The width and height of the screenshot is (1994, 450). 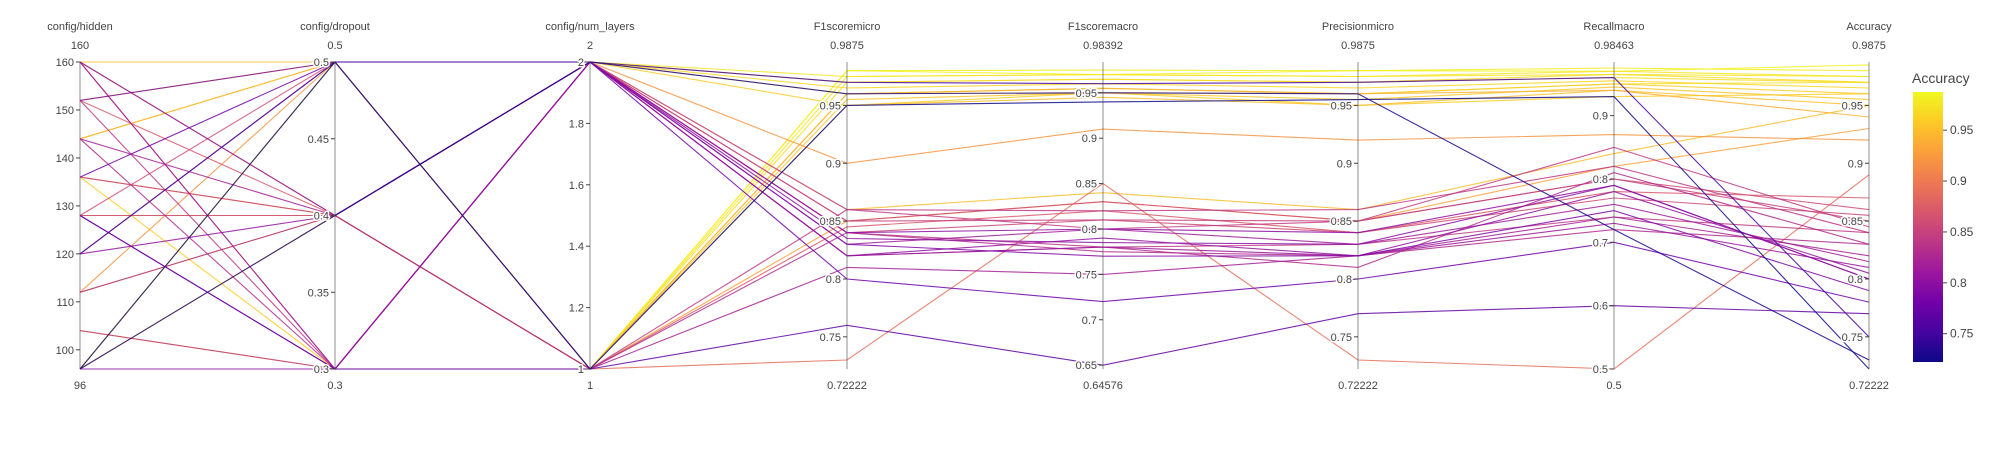 What do you see at coordinates (79, 206) in the screenshot?
I see `axis-0: config/hidden 160 96 100 110 120 130 140 150 160` at bounding box center [79, 206].